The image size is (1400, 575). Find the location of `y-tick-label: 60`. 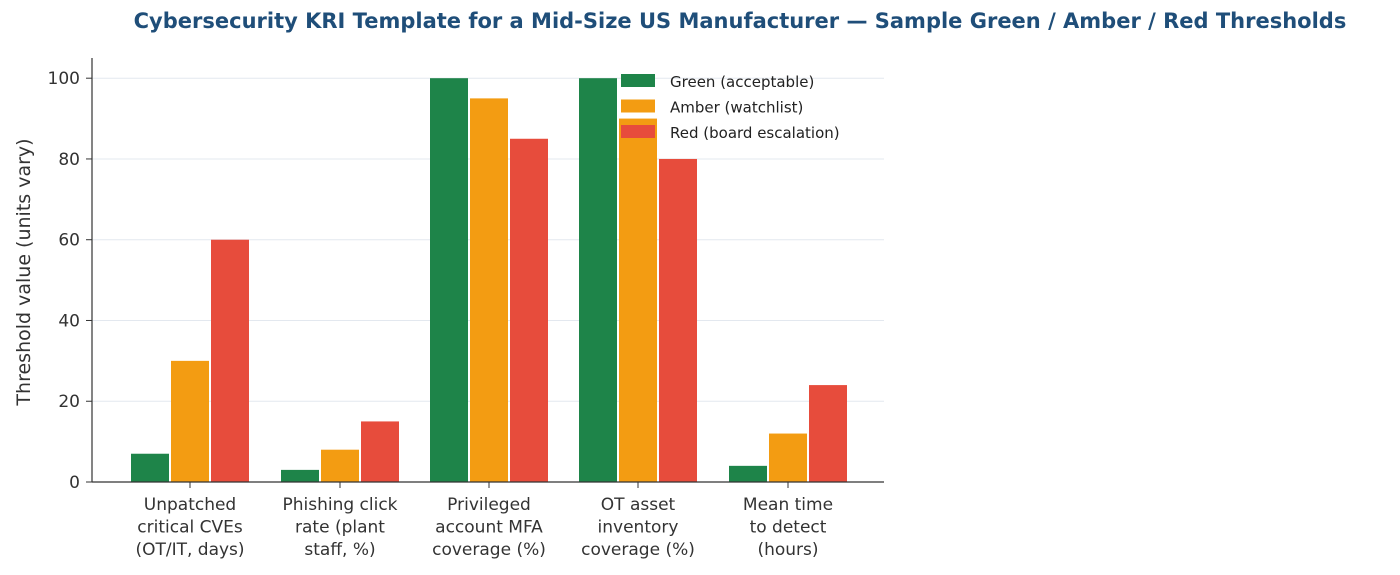

y-tick-label: 60 is located at coordinates (69, 241).